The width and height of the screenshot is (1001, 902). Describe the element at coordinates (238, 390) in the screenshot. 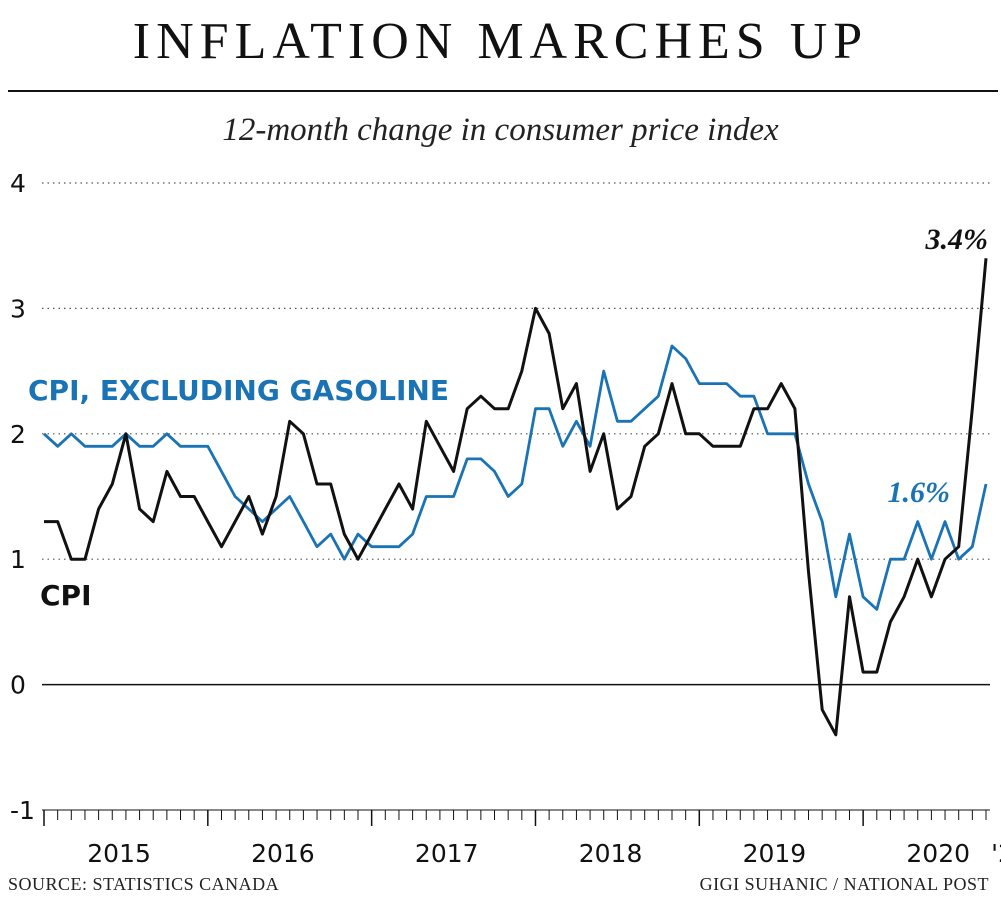

I see `series-label-cpi-ex-gasoline: CPI, EXCLUDING GASOLINE` at that location.